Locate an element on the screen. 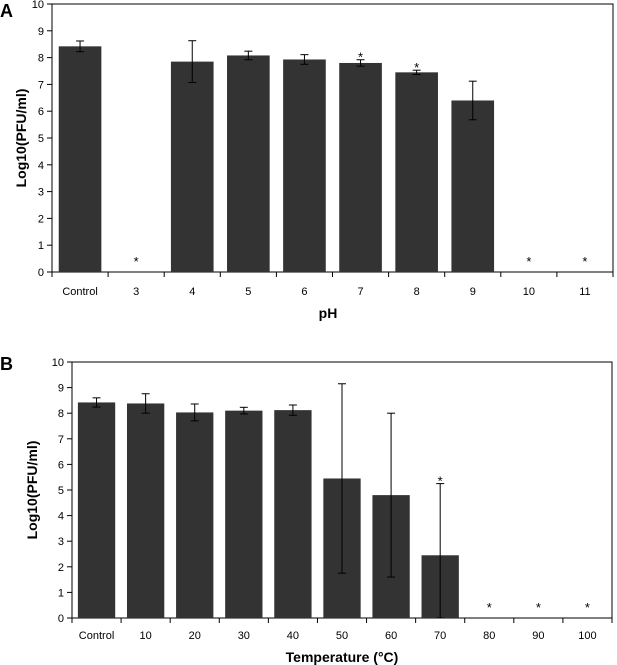 This screenshot has width=617, height=665. x-tick-label-b: 60 is located at coordinates (391, 636).